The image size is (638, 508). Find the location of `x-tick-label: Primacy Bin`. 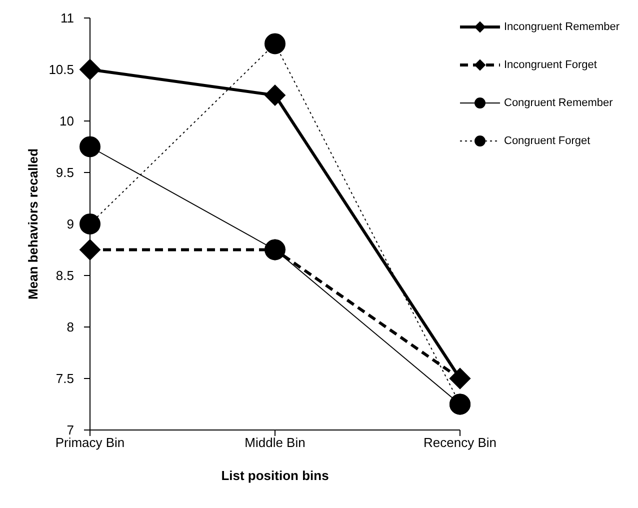

x-tick-label: Primacy Bin is located at coordinates (90, 442).